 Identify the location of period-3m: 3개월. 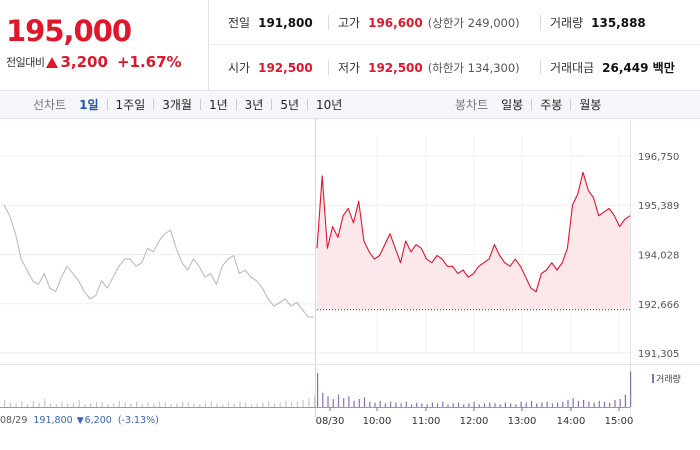
(177, 105).